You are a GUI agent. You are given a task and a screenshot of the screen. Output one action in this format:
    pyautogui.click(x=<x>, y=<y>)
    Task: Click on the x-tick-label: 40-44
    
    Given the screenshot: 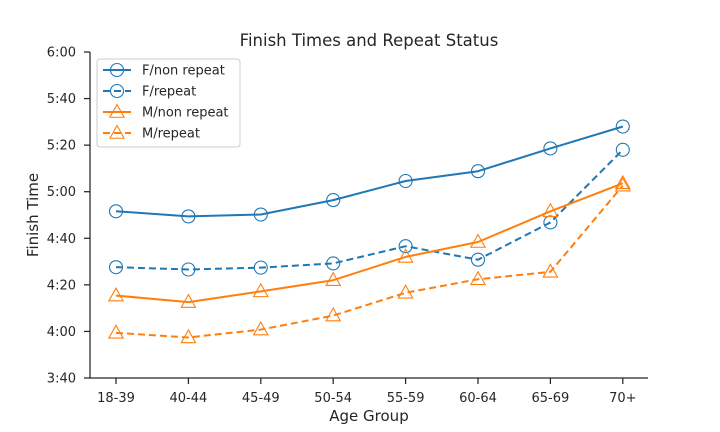 What is the action you would take?
    pyautogui.click(x=189, y=398)
    